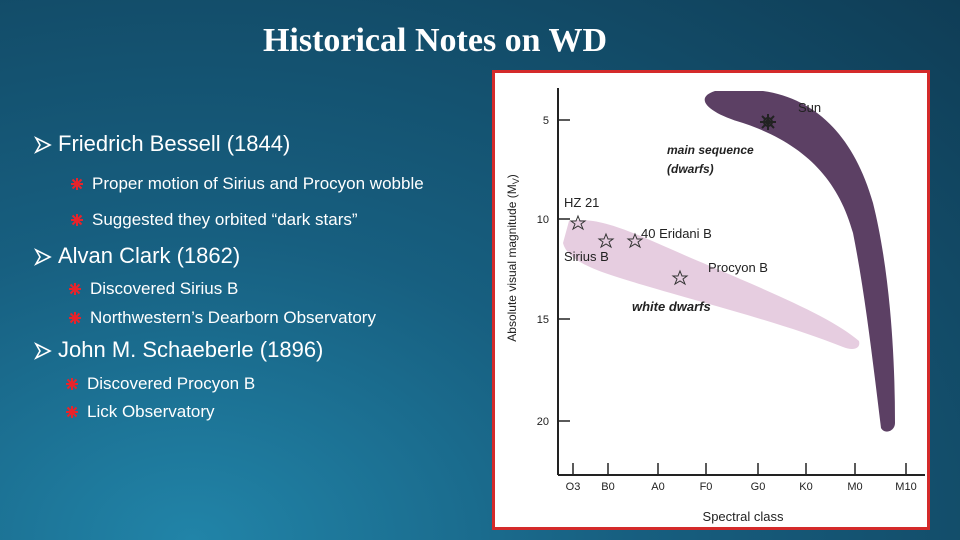 The image size is (960, 540). Describe the element at coordinates (233, 317) in the screenshot. I see `sub-bullet-text: Northwestern’s Dearborn Observatory` at that location.